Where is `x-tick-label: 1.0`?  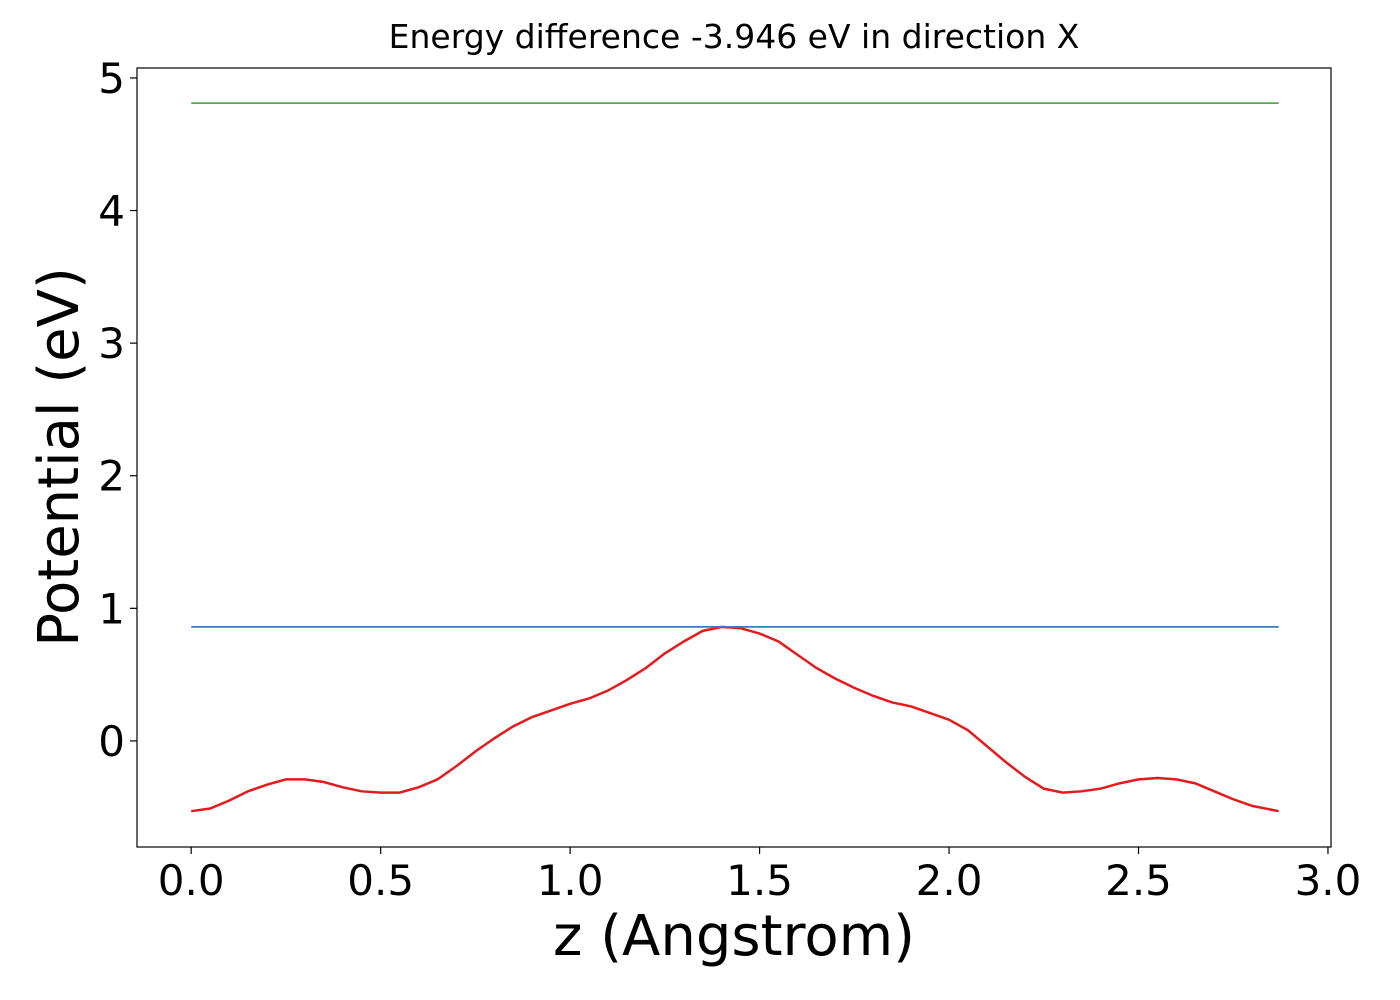
x-tick-label: 1.0 is located at coordinates (570, 880).